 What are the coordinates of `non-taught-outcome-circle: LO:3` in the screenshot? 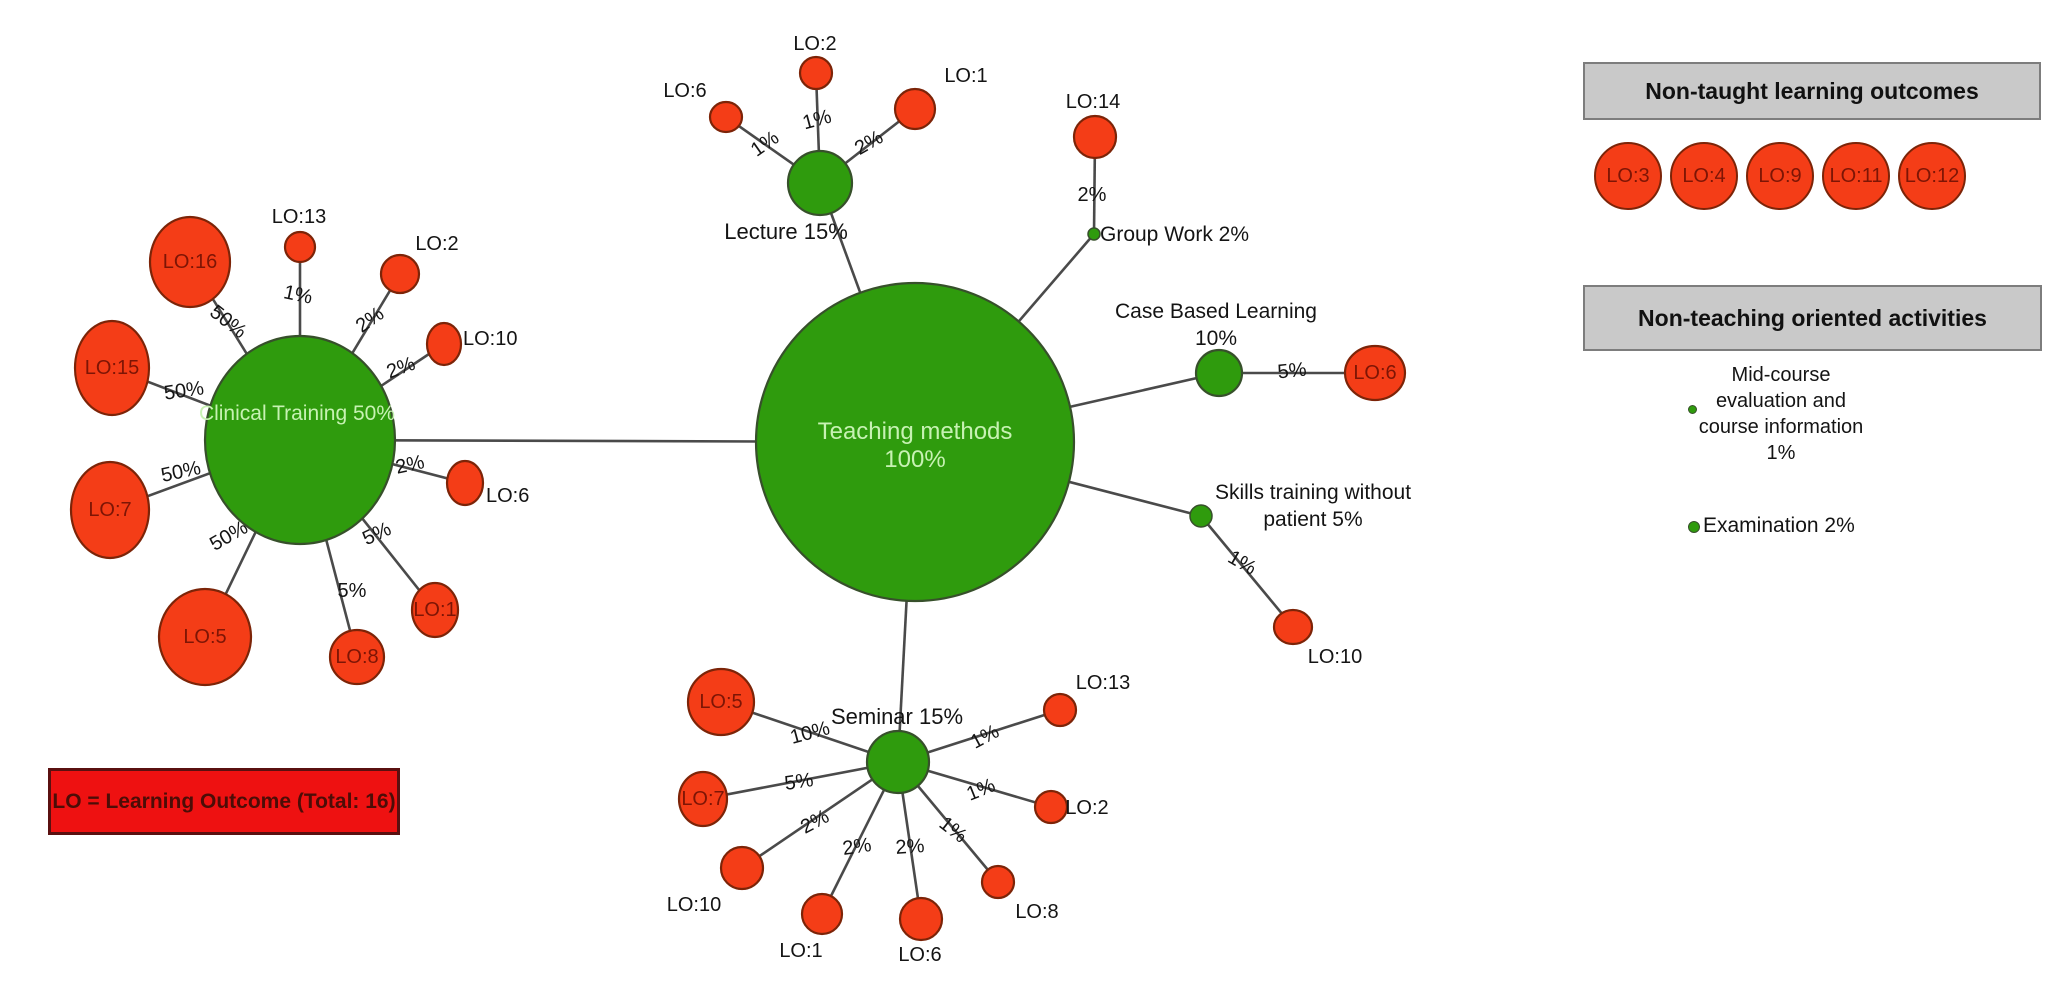 It's located at (1628, 176).